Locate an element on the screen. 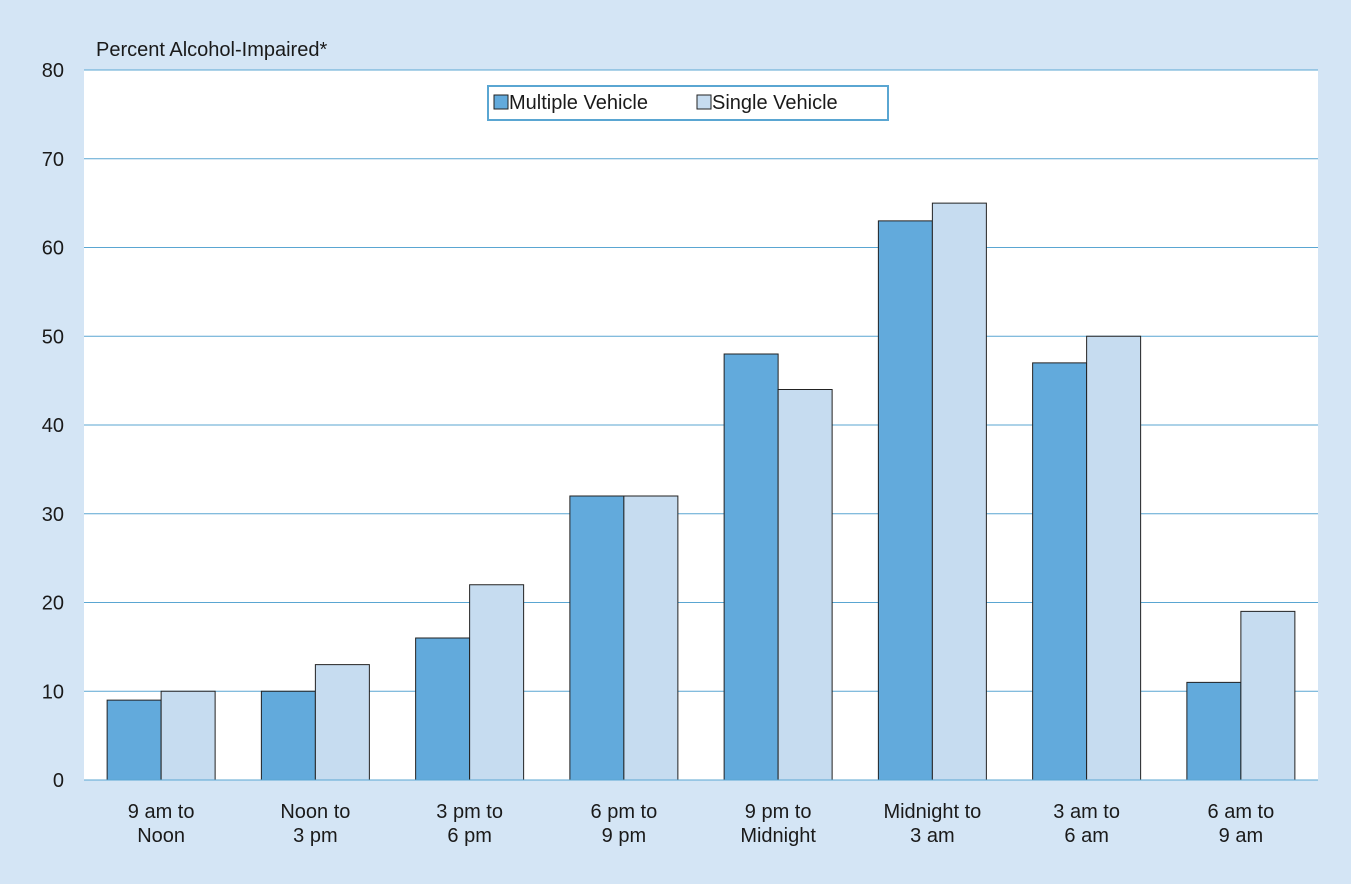  x-tick-label: 6 am is located at coordinates (1086, 836).